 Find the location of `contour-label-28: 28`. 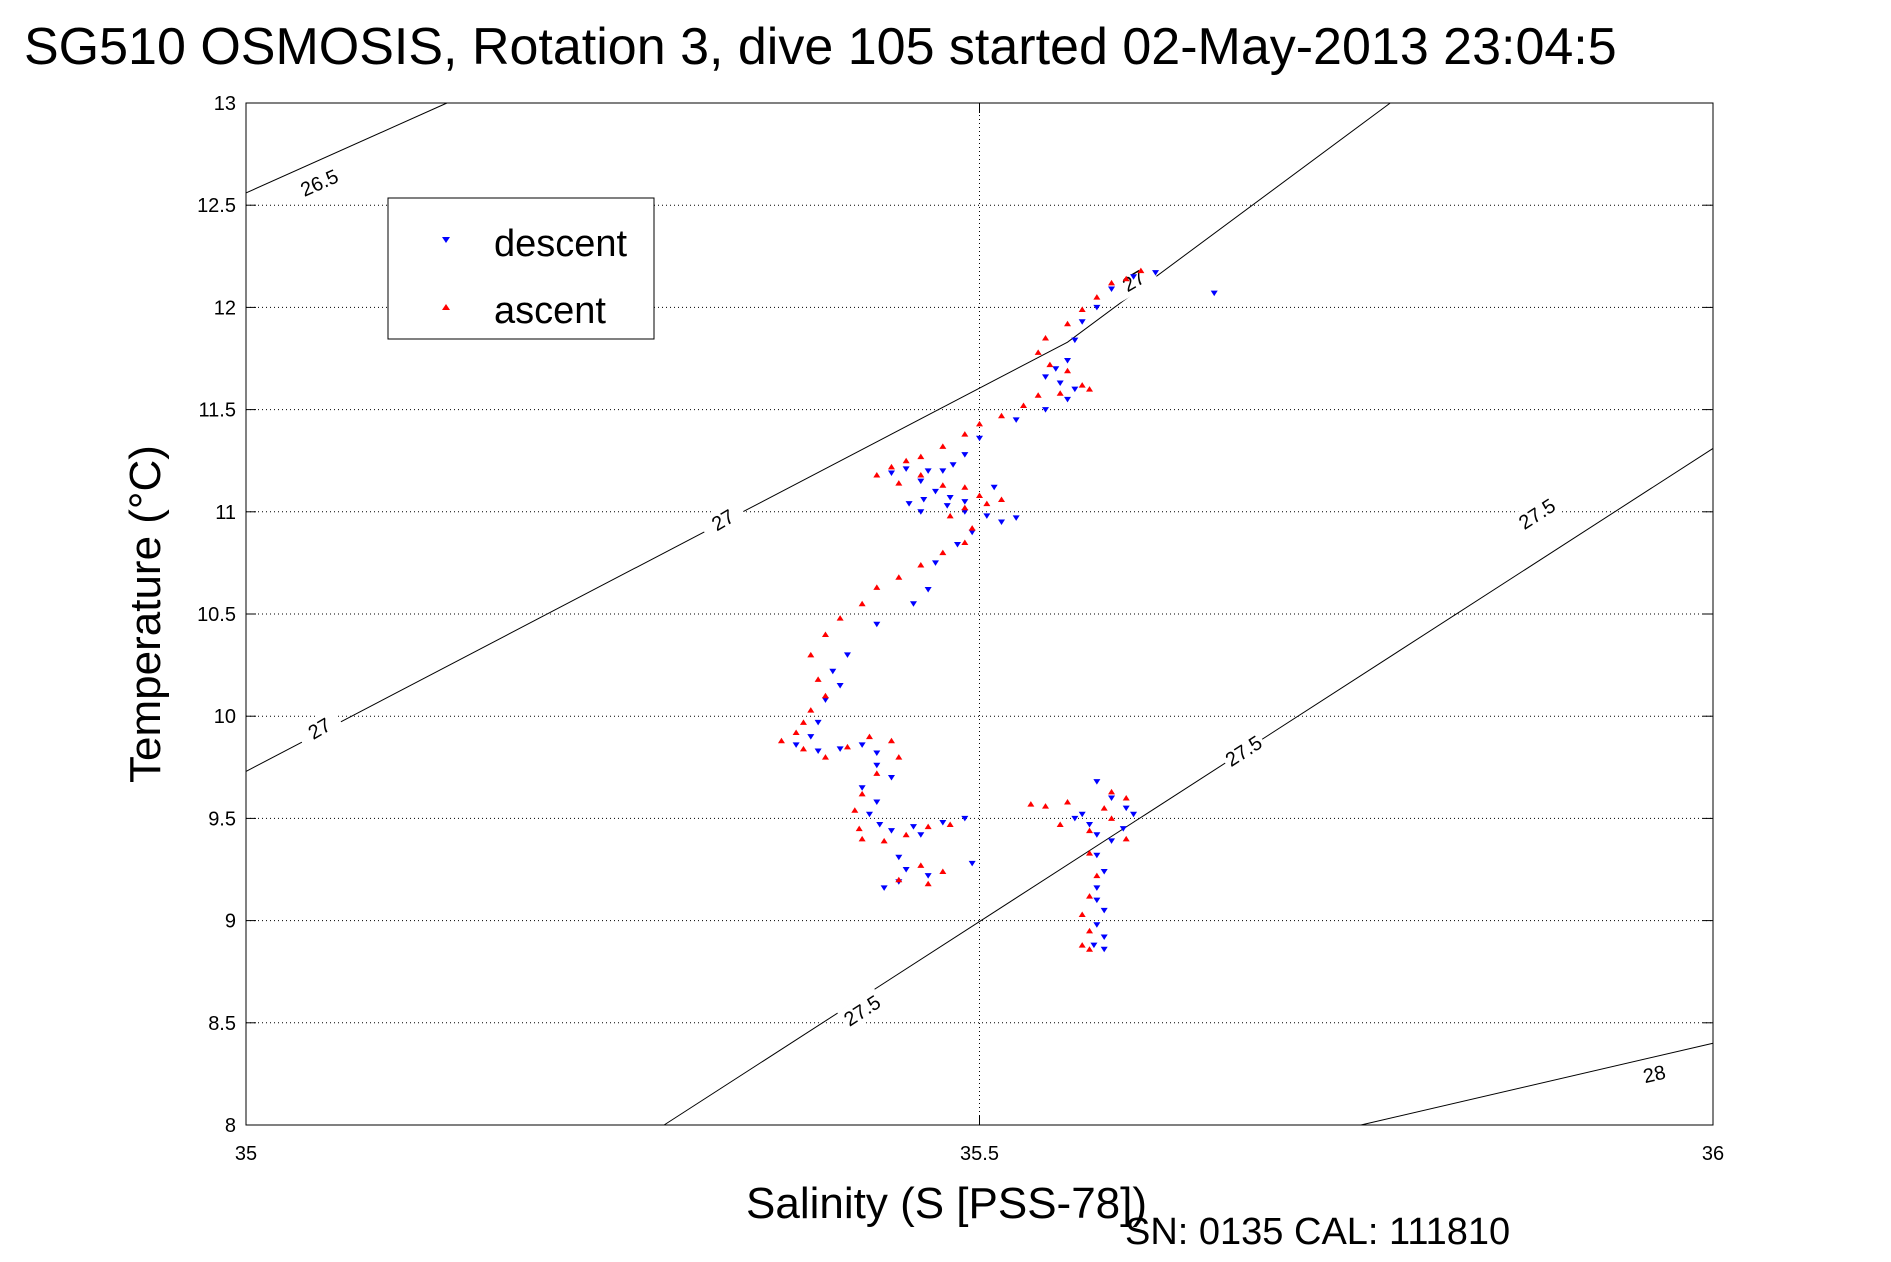

contour-label-28: 28 is located at coordinates (1654, 1075).